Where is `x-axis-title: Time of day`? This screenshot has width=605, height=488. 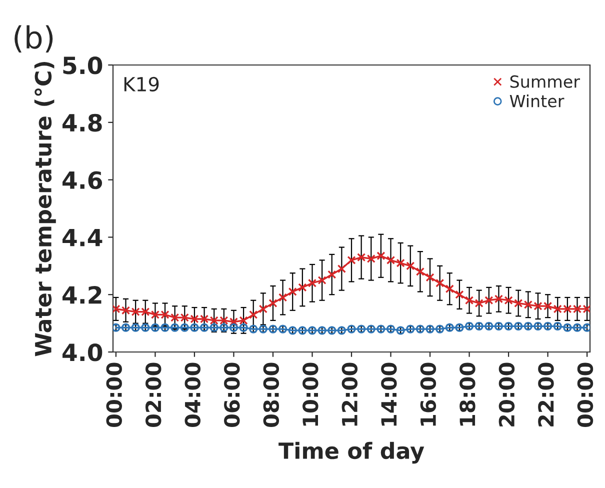 x-axis-title: Time of day is located at coordinates (351, 453).